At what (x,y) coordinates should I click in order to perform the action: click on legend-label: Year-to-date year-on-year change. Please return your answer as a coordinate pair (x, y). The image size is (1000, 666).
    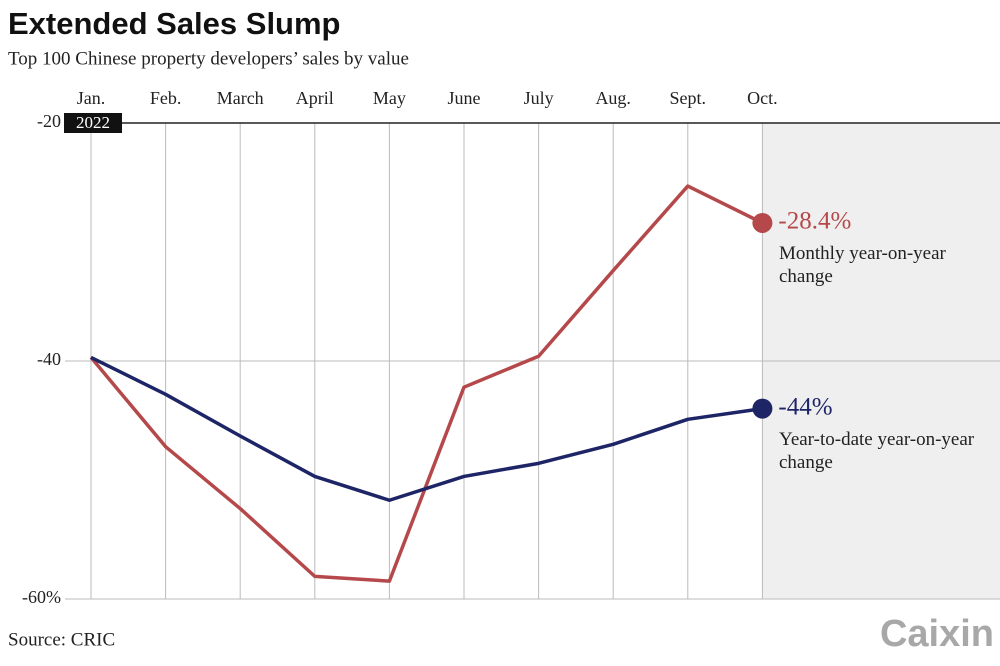
    Looking at the image, I should click on (877, 450).